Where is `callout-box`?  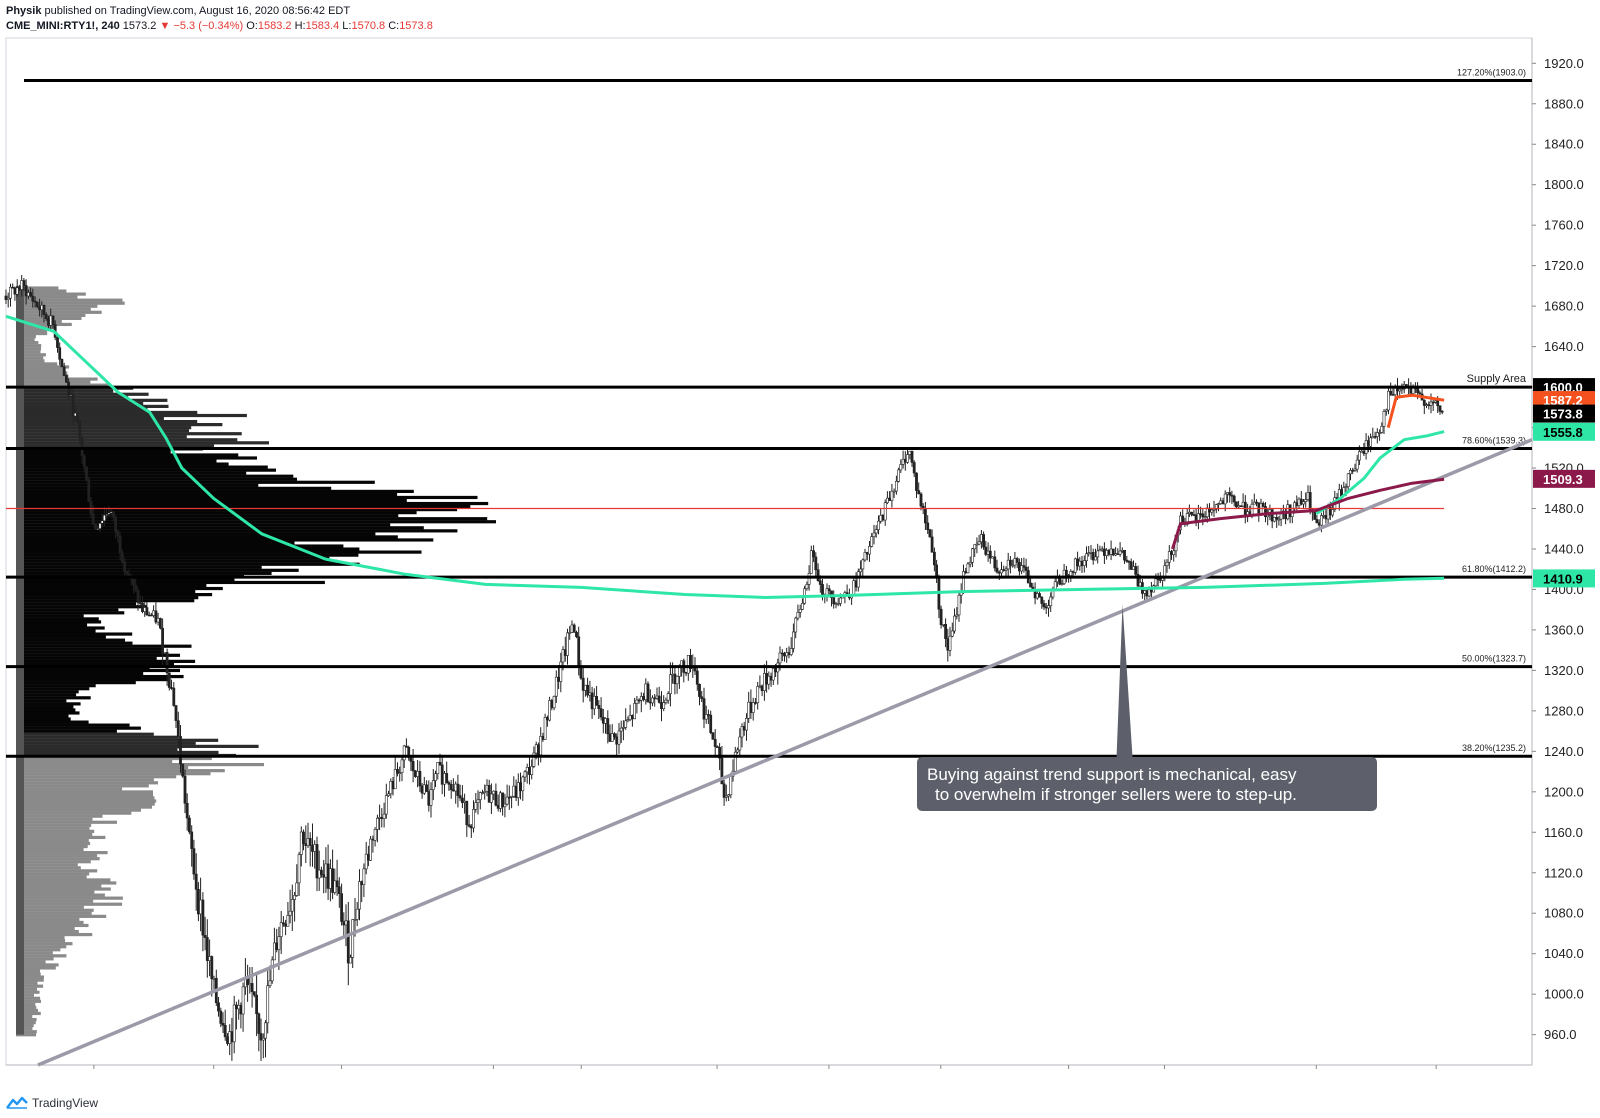 callout-box is located at coordinates (1147, 784).